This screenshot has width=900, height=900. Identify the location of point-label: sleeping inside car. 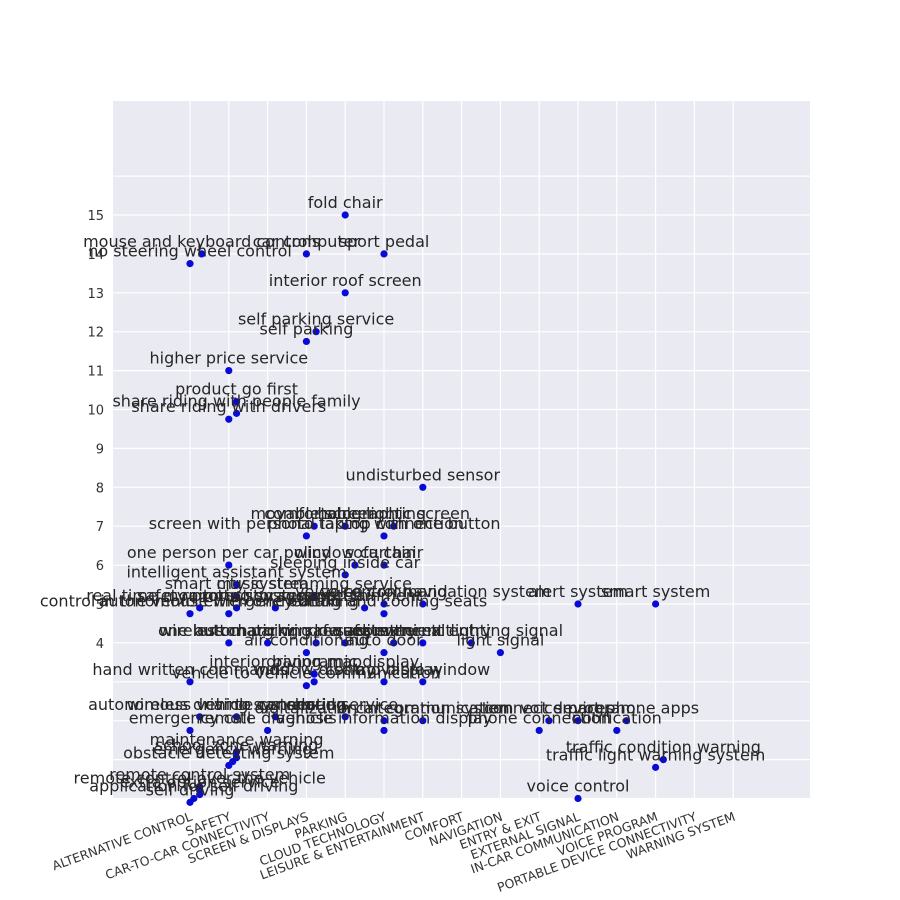
(345, 562).